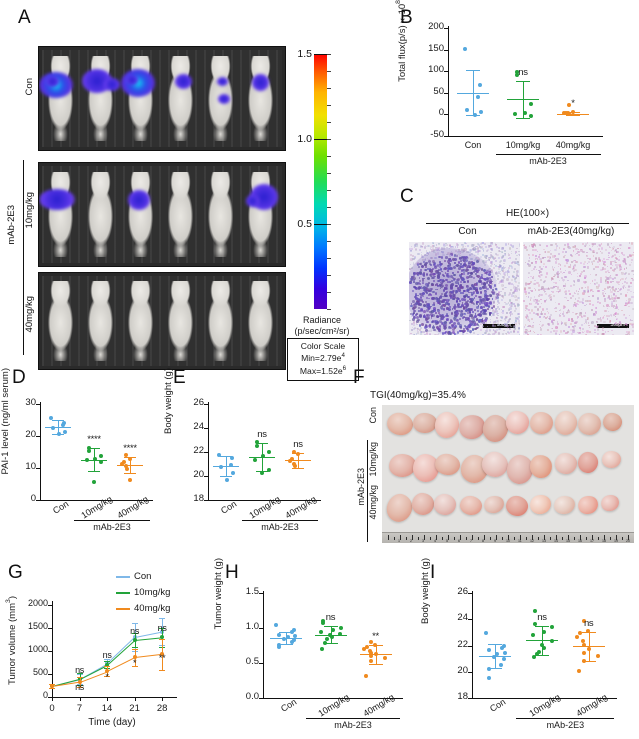 The height and width of the screenshot is (739, 639). Describe the element at coordinates (320, 181) in the screenshot. I see `radiance-colorbar` at that location.